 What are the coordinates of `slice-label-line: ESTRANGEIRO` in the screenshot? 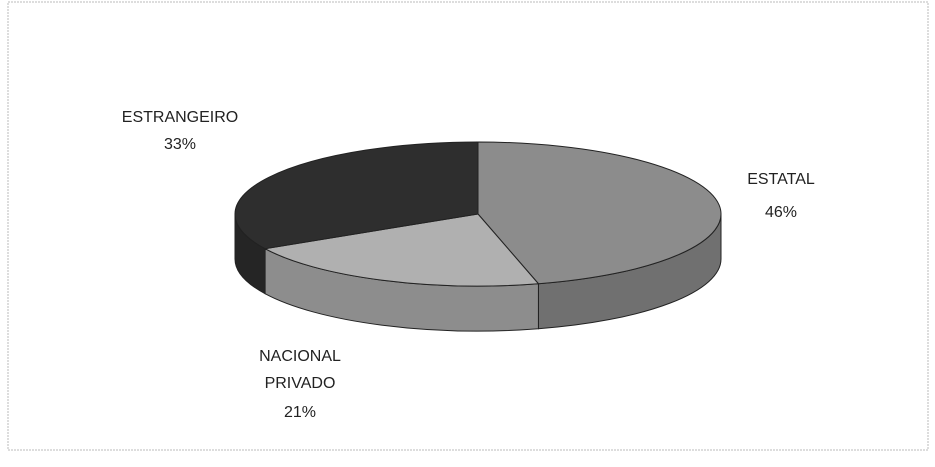 It's located at (180, 117).